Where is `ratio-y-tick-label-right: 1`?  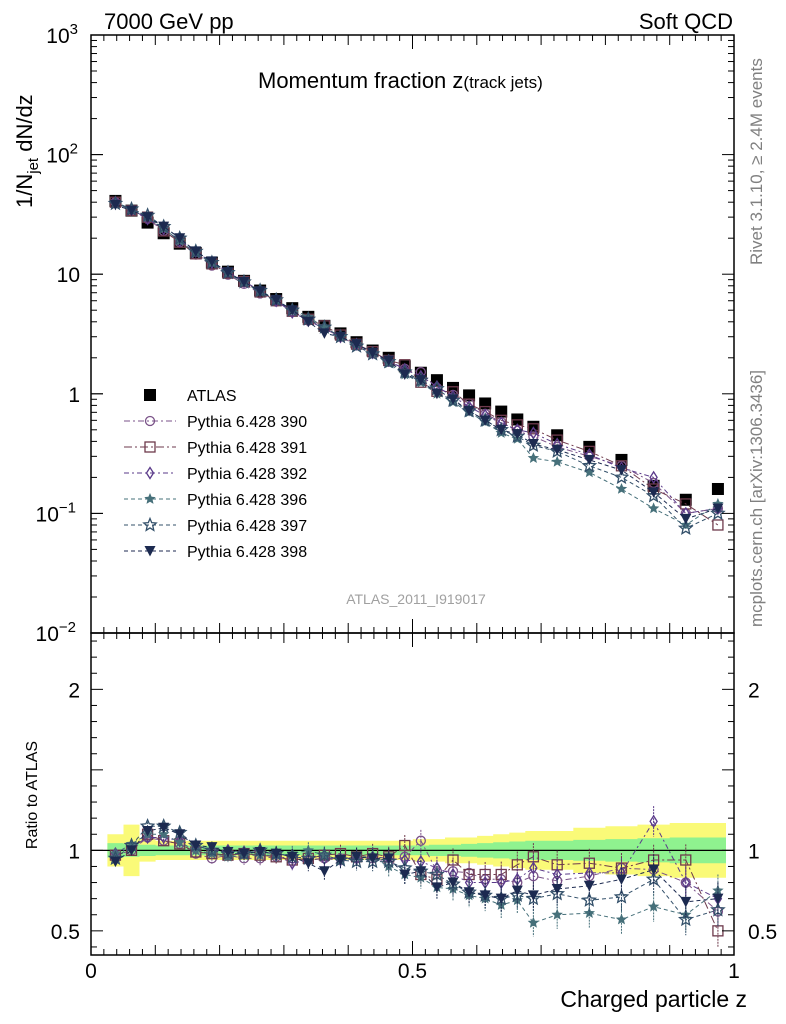
ratio-y-tick-label-right: 1 is located at coordinates (754, 851).